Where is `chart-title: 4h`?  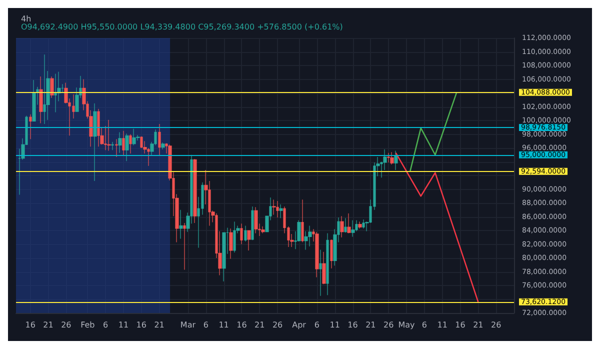 chart-title: 4h is located at coordinates (26, 19).